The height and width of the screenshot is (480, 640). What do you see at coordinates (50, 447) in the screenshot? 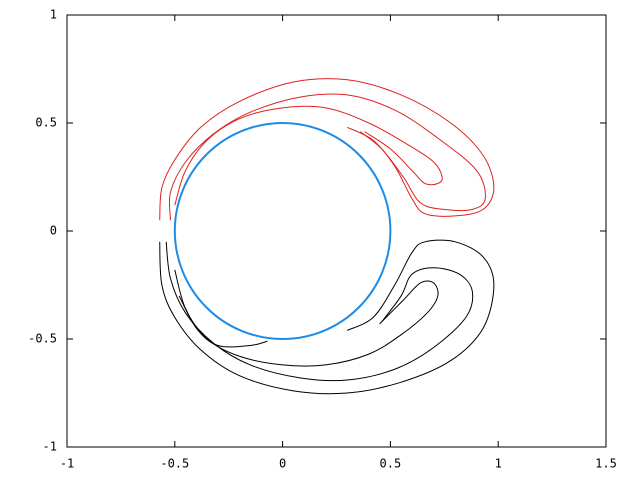
I see `y-tick-label: -1` at bounding box center [50, 447].